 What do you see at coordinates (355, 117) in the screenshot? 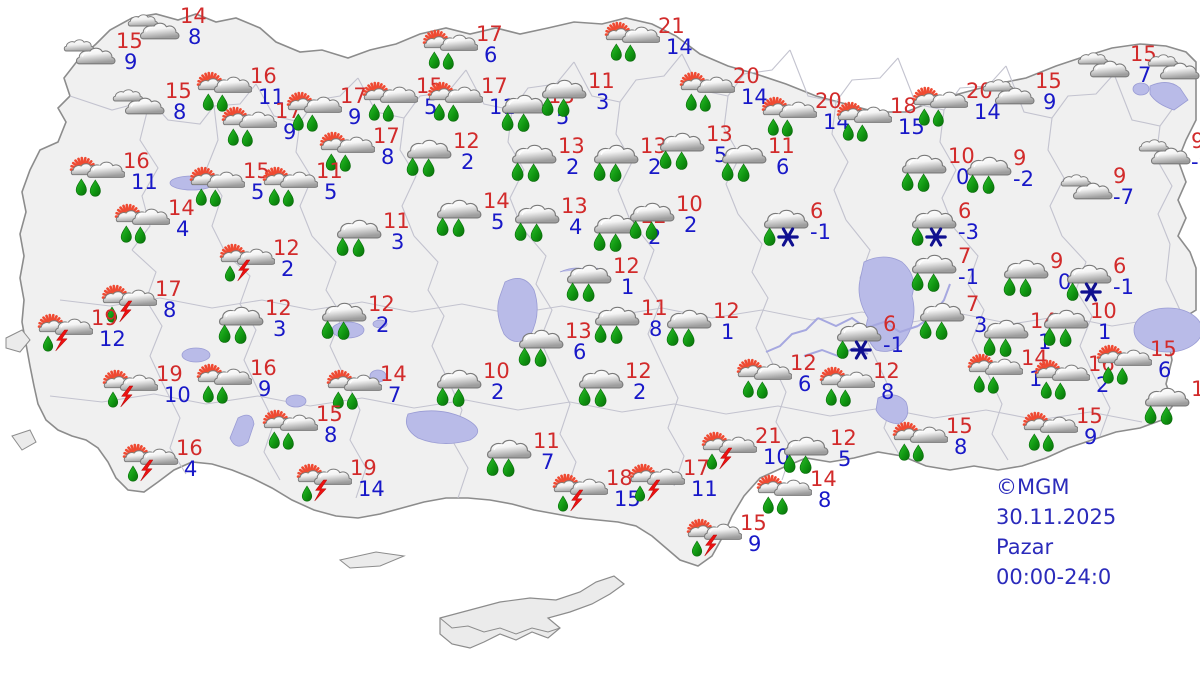
I see `min-temperature: 9` at bounding box center [355, 117].